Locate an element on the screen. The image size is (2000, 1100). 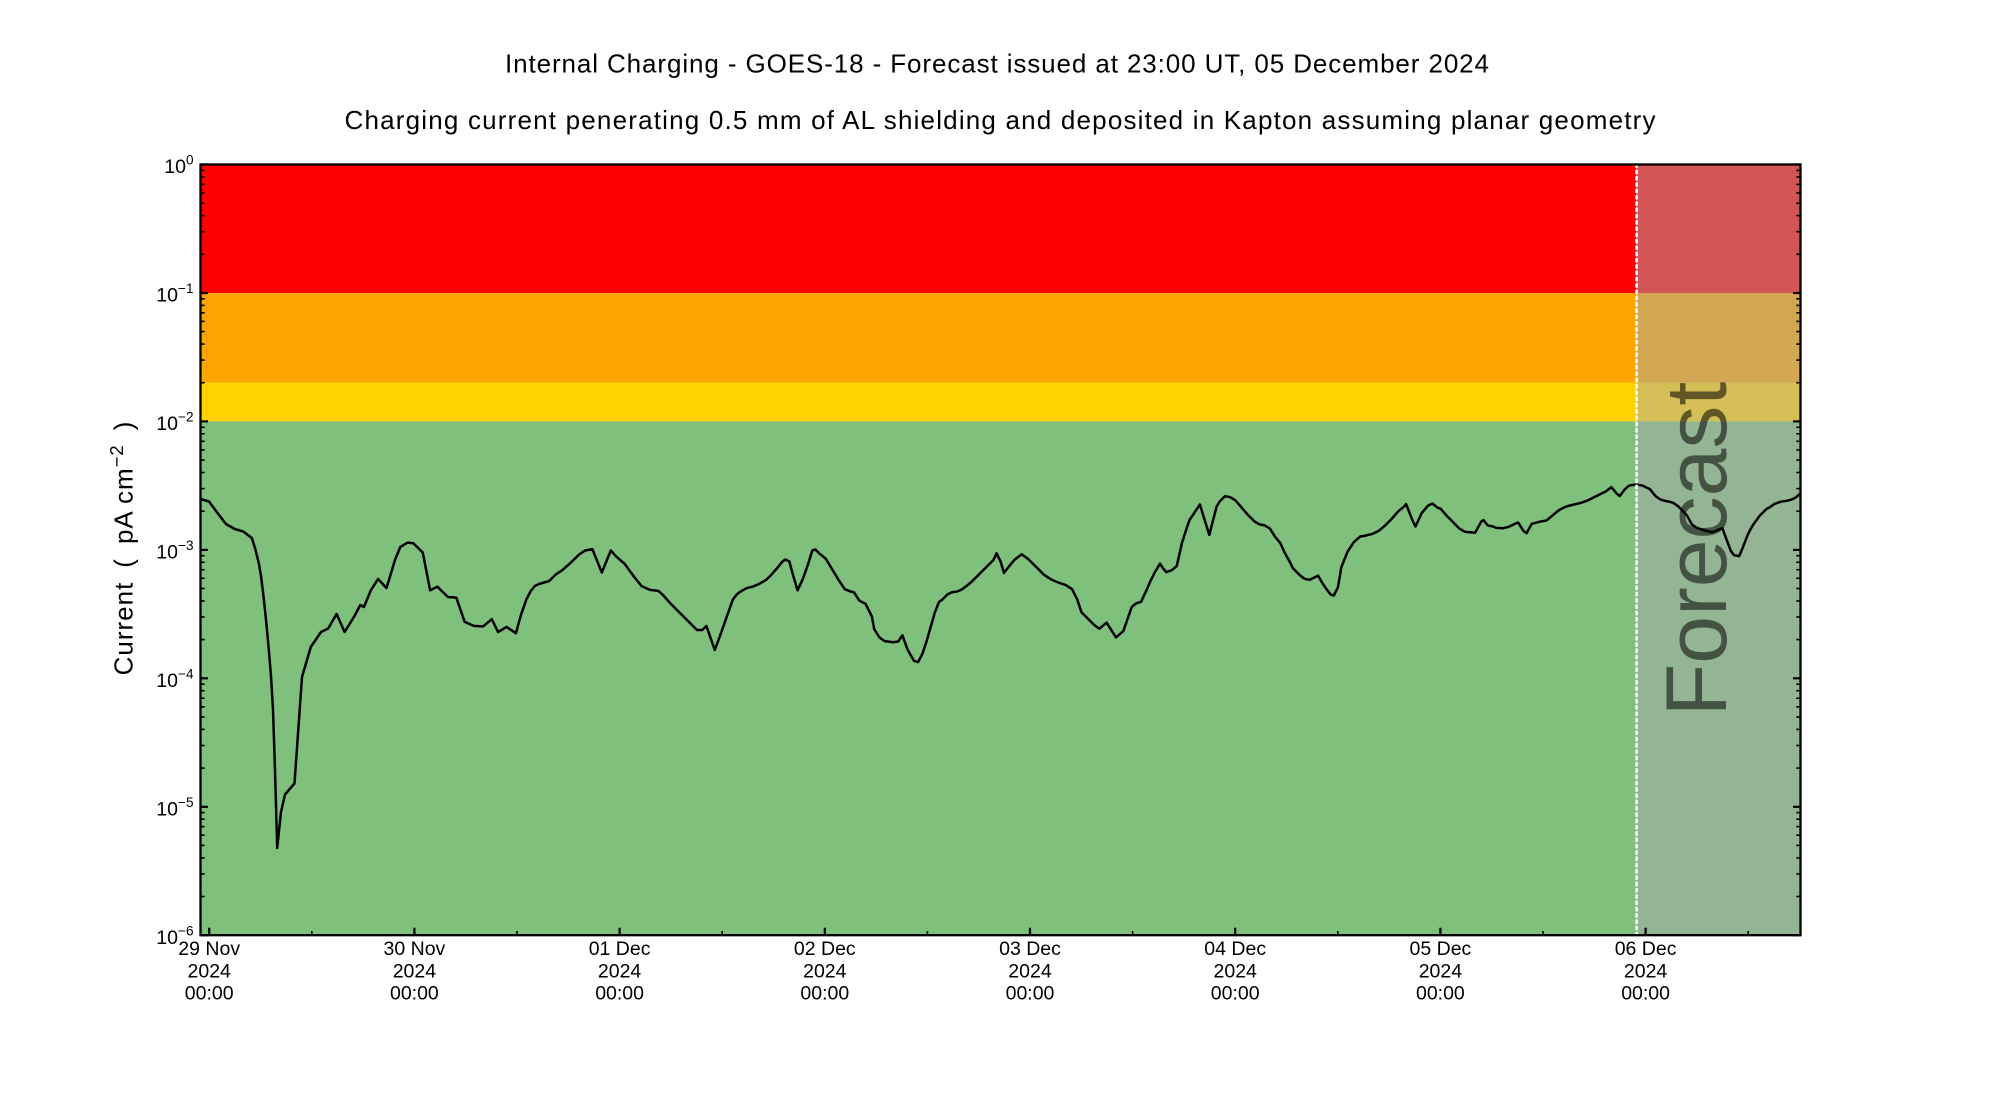
svg-text: 10⁻⁶ is located at coordinates (174, 936).